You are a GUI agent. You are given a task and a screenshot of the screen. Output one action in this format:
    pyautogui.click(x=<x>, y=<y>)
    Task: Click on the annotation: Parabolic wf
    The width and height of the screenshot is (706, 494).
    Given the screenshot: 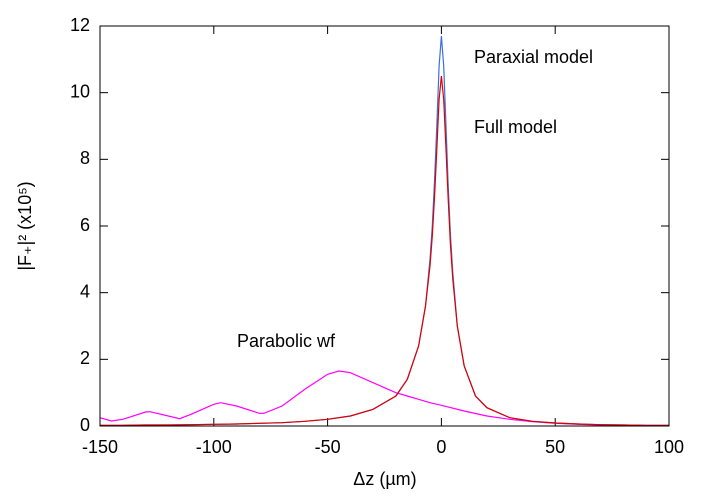 What is the action you would take?
    pyautogui.click(x=286, y=341)
    